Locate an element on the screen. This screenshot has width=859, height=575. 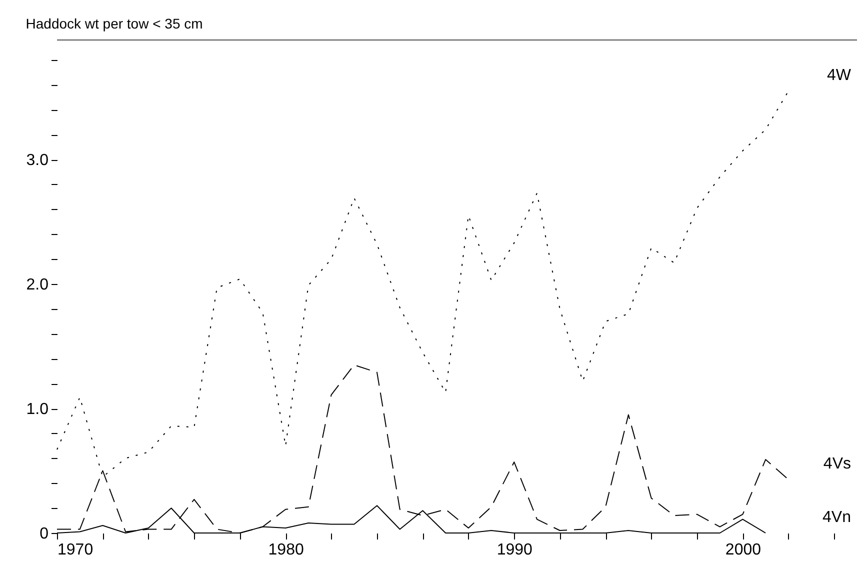
y-tick-label: 0 is located at coordinates (44, 534).